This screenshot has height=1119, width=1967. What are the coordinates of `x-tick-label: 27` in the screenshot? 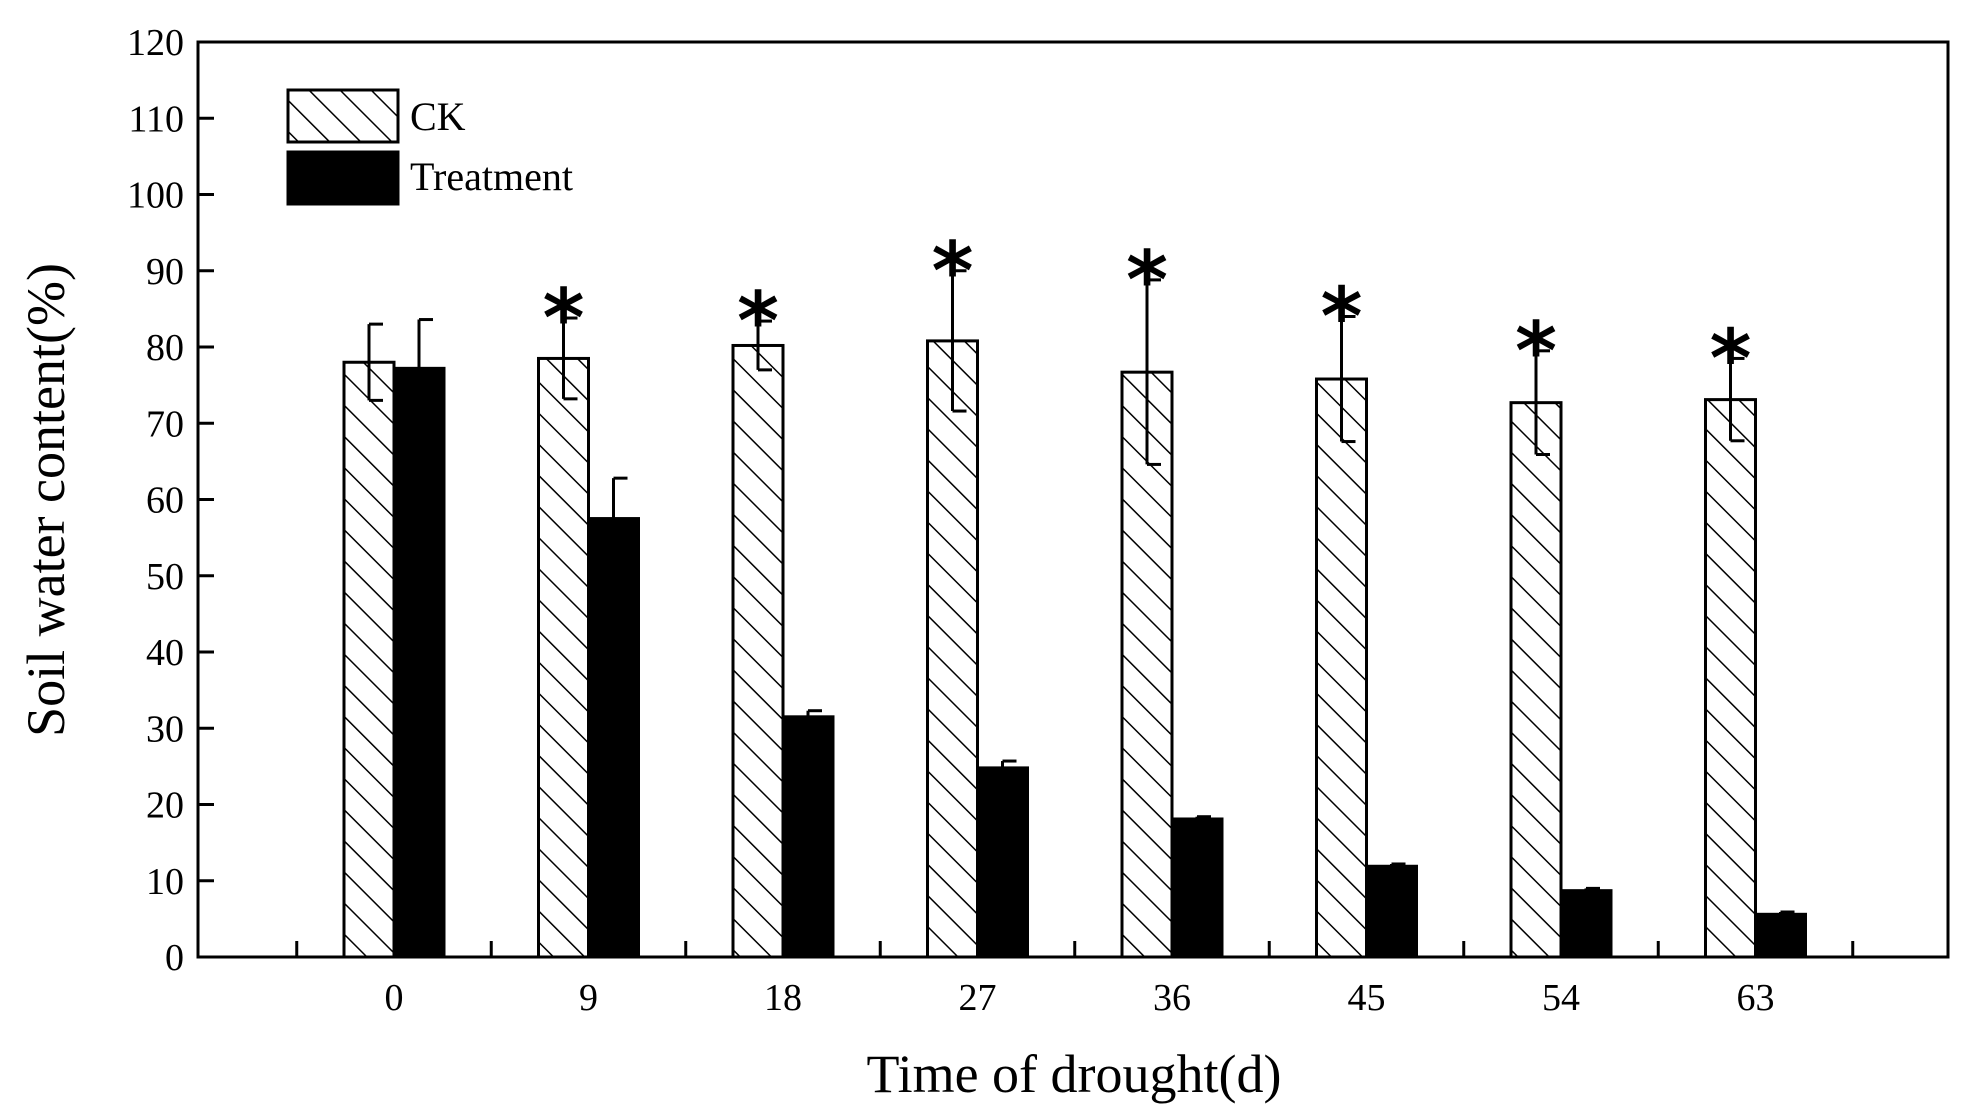 It's located at (978, 998).